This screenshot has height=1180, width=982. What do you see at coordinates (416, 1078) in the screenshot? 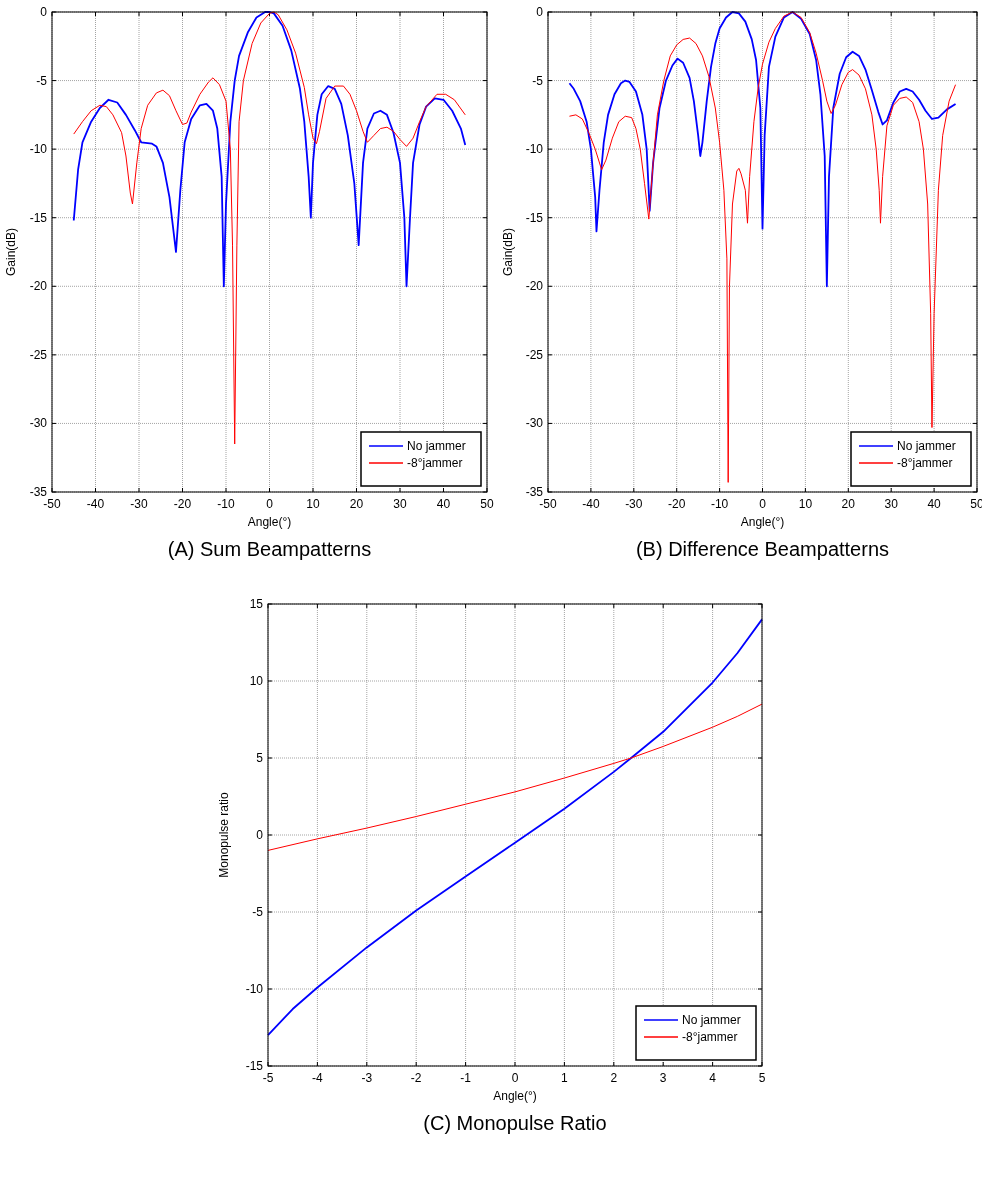
I see `x-tick-label: -2` at bounding box center [416, 1078].